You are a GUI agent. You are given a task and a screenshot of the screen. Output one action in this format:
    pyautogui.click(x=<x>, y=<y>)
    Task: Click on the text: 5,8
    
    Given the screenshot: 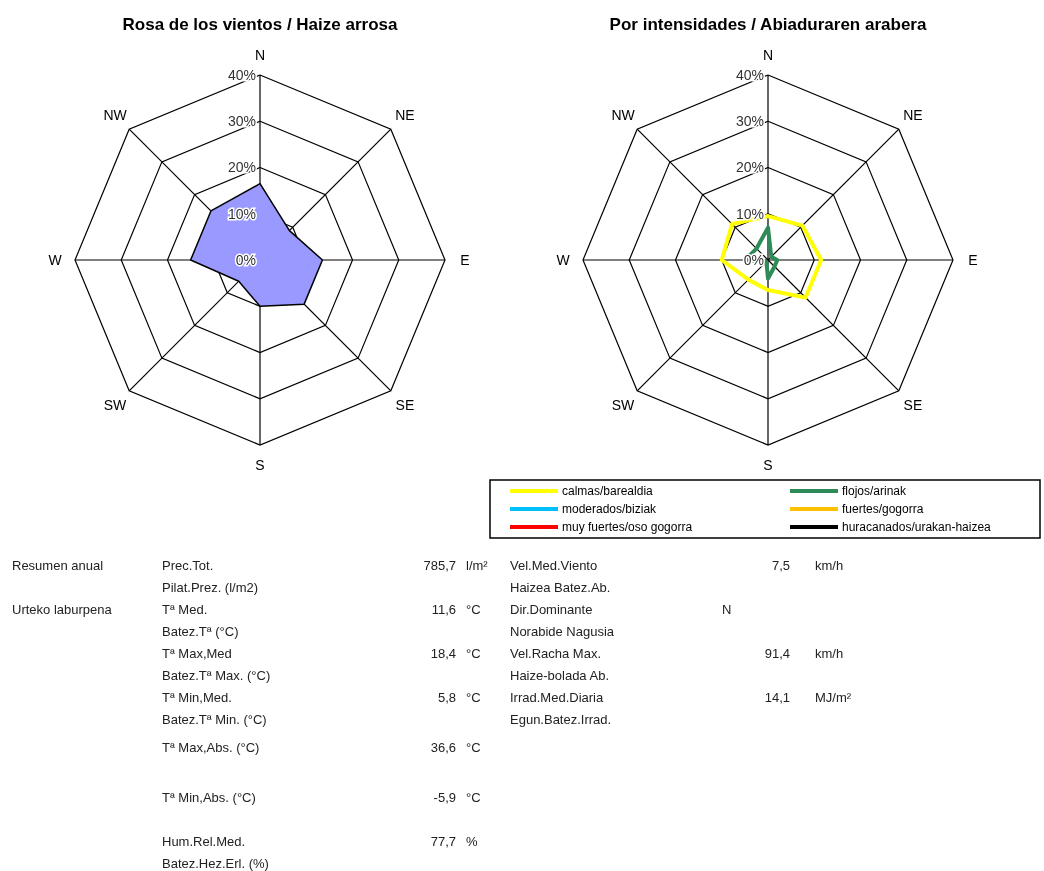 What is the action you would take?
    pyautogui.click(x=446, y=697)
    